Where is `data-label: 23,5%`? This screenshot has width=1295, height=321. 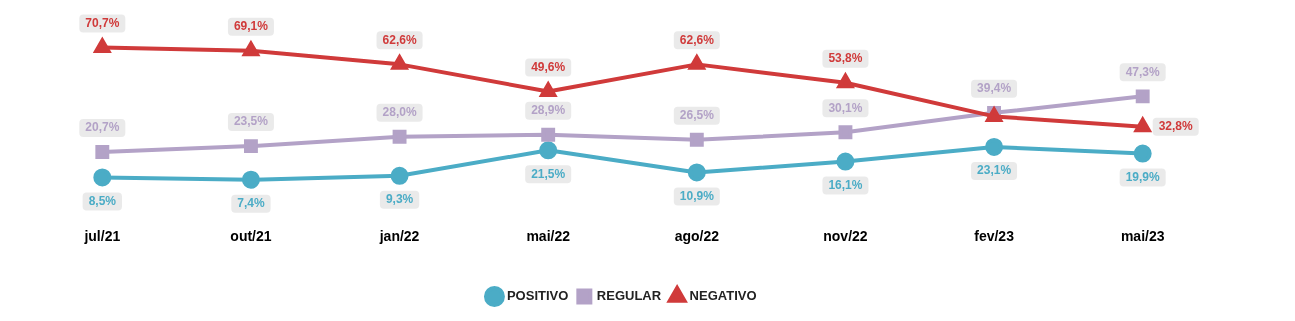
data-label: 23,5% is located at coordinates (251, 121).